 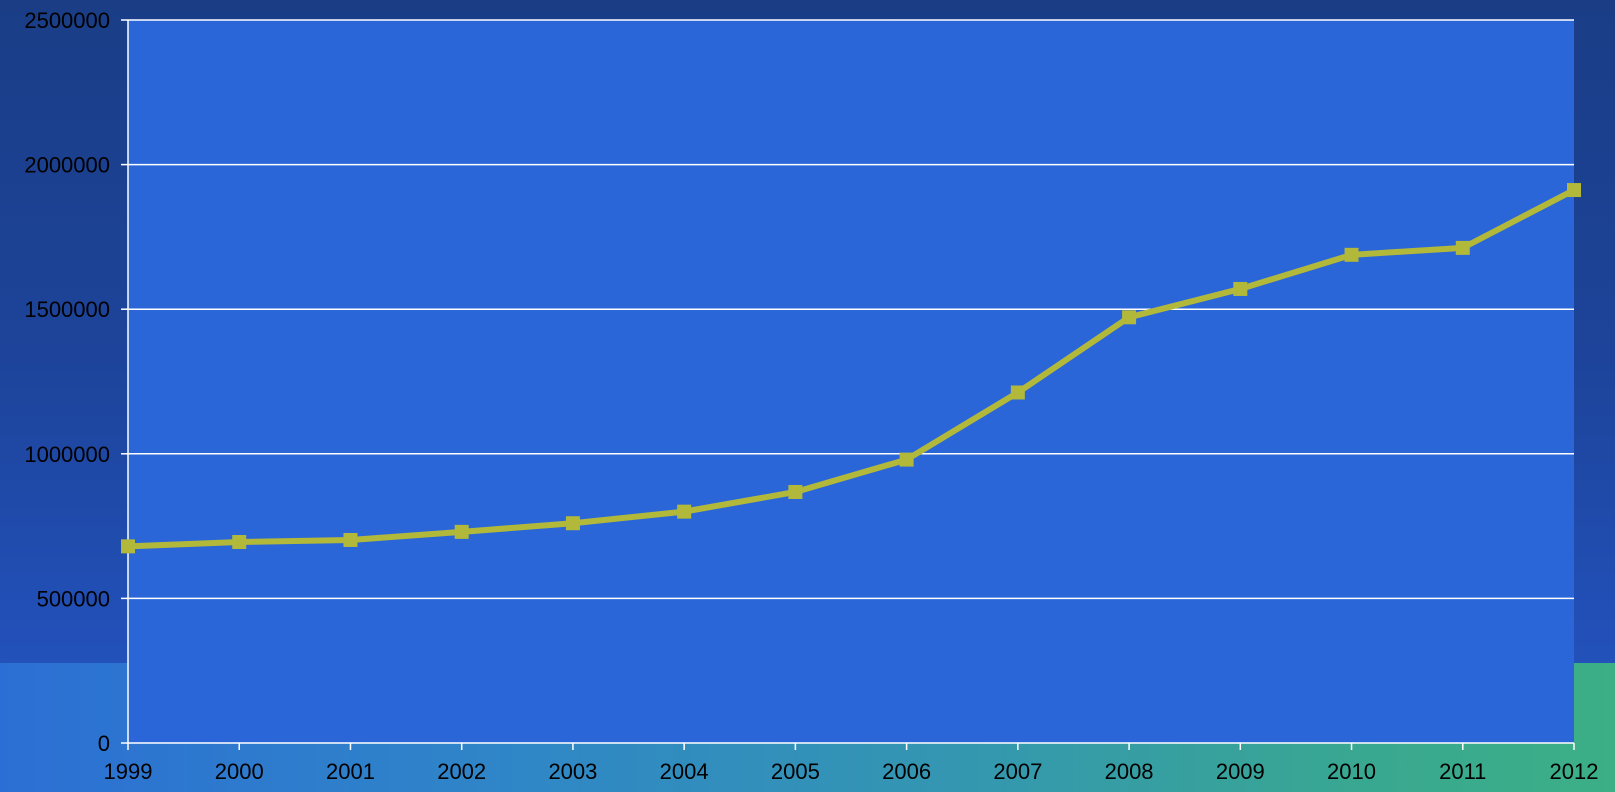 I want to click on x-tick-label: 2010, so click(x=1351, y=771).